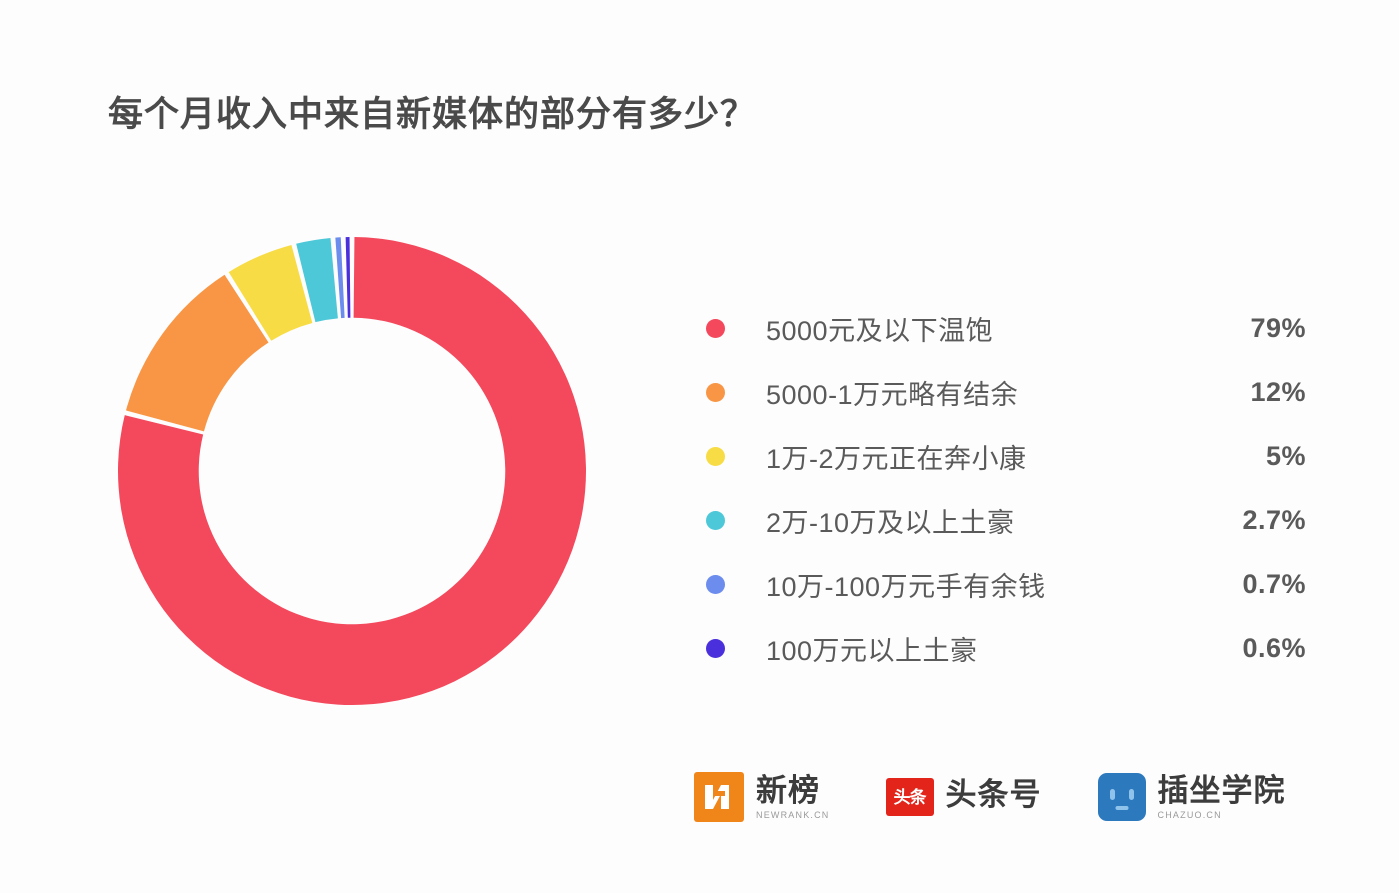 The image size is (1399, 893). I want to click on logo-name: 插坐学院, so click(1221, 790).